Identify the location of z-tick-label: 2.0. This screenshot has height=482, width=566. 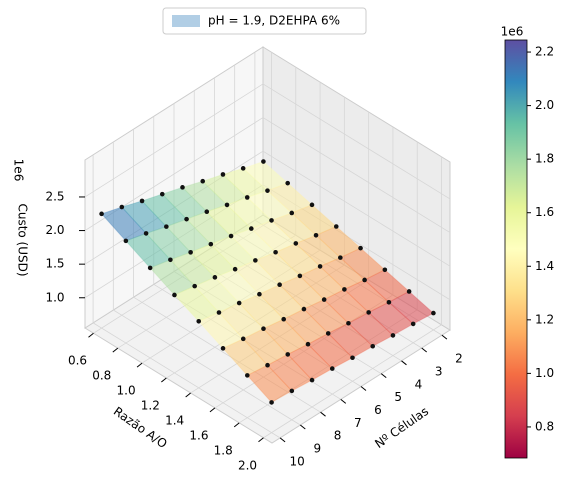
(54, 230).